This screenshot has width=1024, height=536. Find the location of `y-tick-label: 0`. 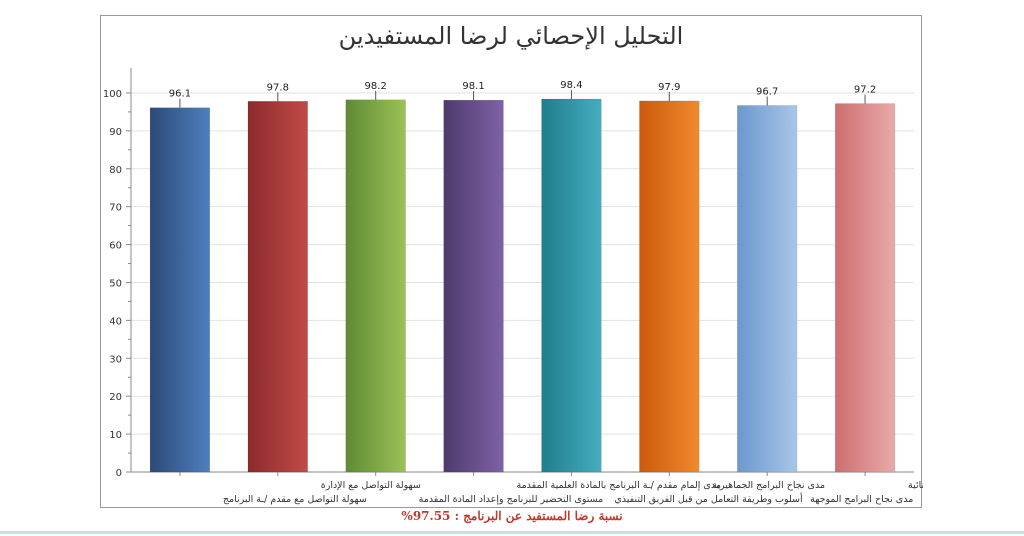

y-tick-label: 0 is located at coordinates (119, 473).